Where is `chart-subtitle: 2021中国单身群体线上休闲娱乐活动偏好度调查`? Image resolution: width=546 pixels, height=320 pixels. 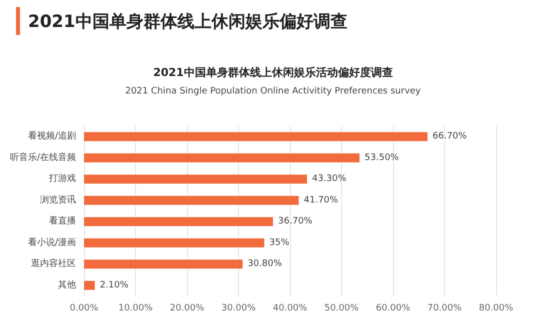 chart-subtitle: 2021中国单身群体线上休闲娱乐活动偏好度调查 is located at coordinates (273, 72).